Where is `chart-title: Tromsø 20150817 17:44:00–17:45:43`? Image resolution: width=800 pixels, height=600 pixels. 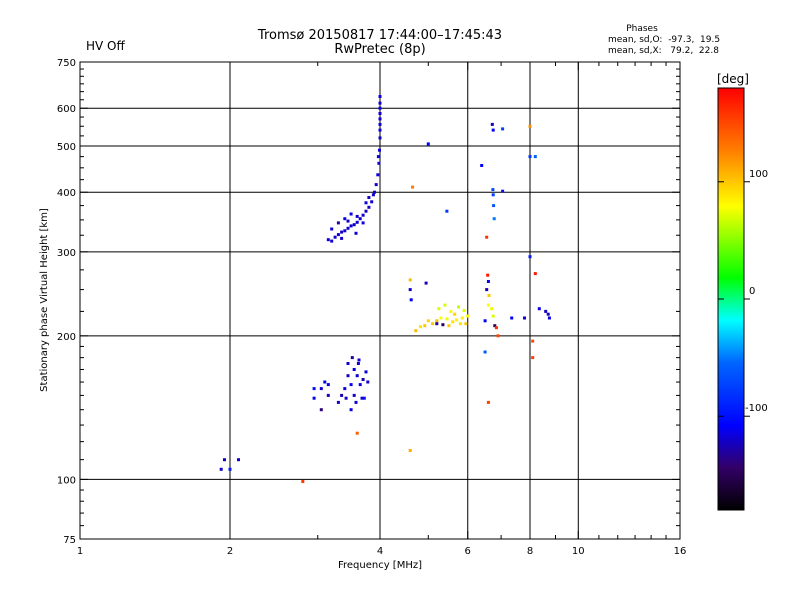
chart-title: Tromsø 20150817 17:44:00–17:45:43 is located at coordinates (379, 35).